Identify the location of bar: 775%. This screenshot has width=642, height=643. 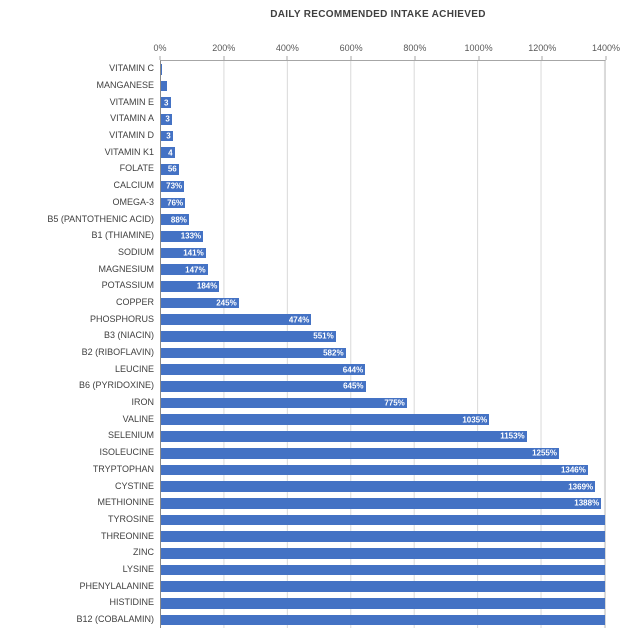
(284, 403).